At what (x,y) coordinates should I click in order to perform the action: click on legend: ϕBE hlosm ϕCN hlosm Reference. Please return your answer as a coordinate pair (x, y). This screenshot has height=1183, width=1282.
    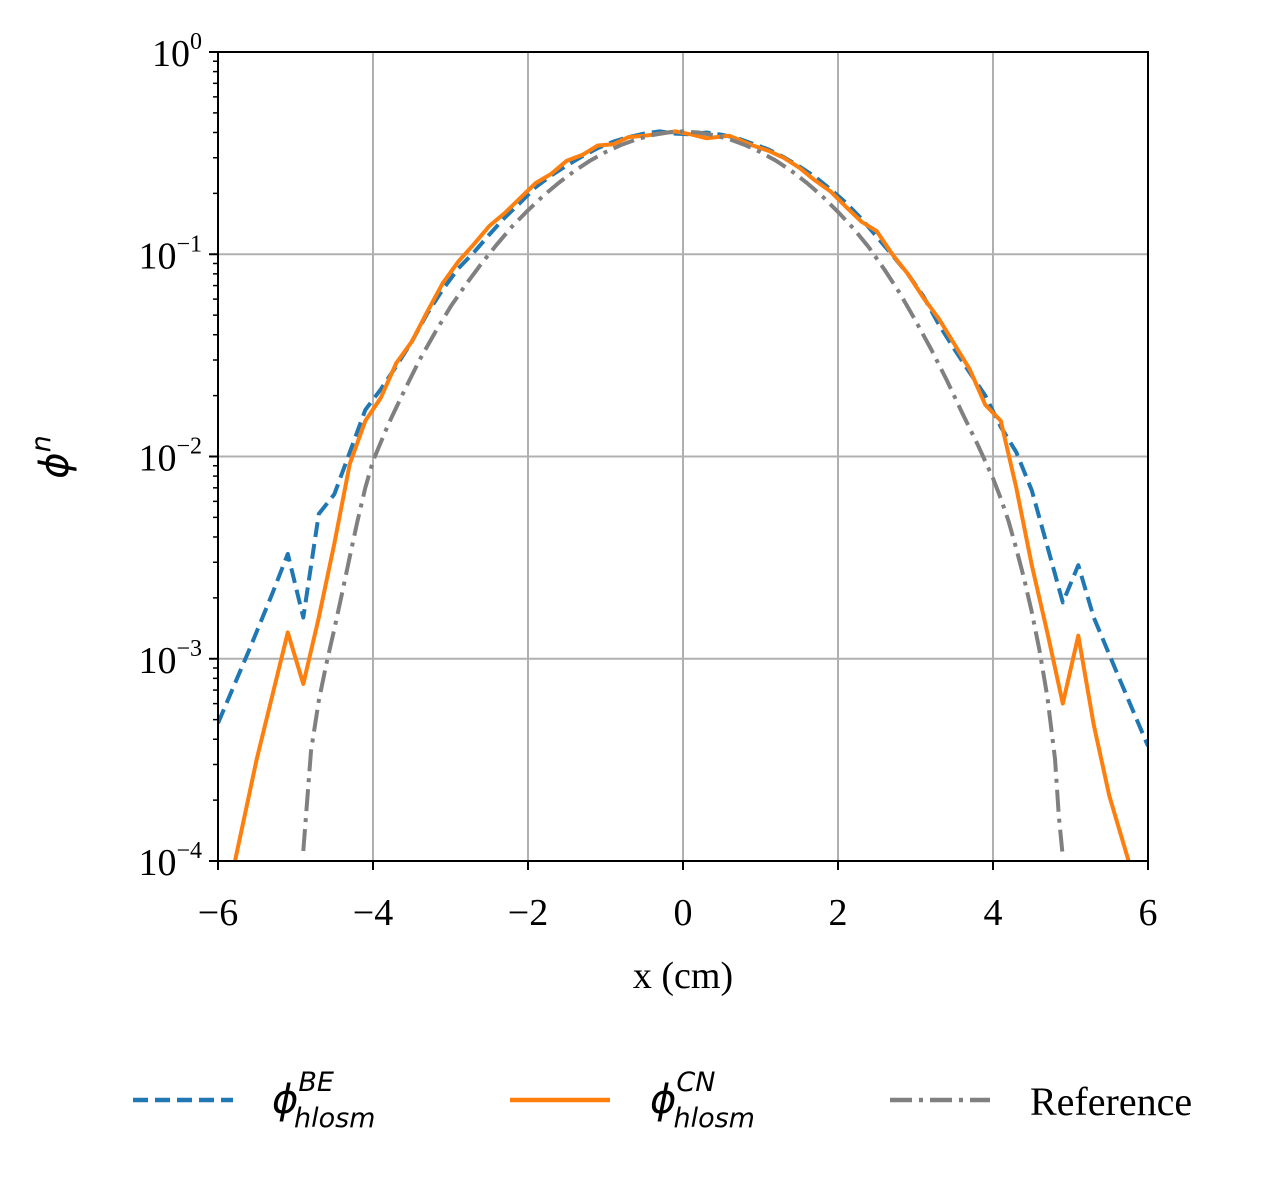
    Looking at the image, I should click on (662, 1100).